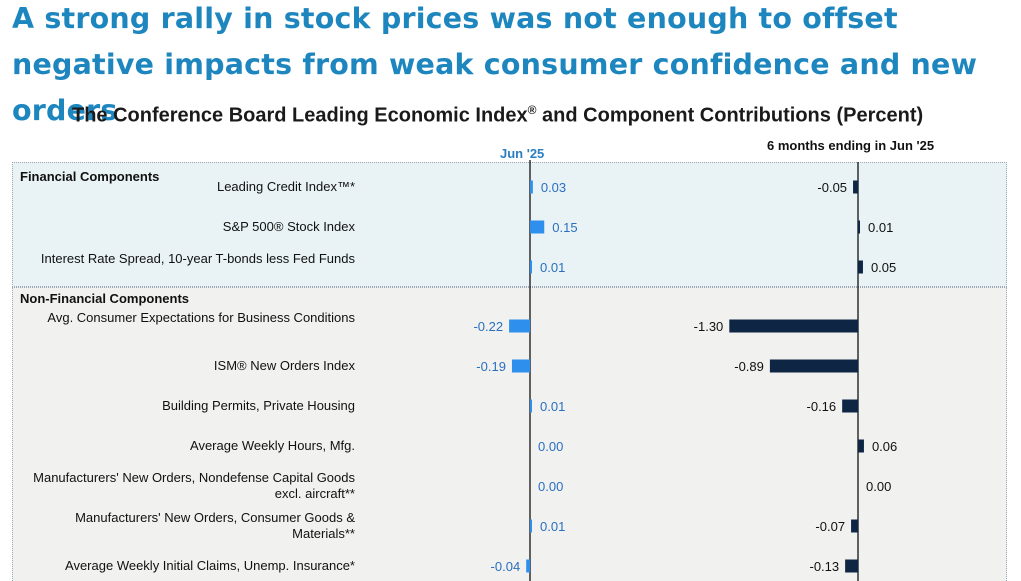 The height and width of the screenshot is (581, 1021). What do you see at coordinates (822, 406) in the screenshot?
I see `data-label: -0.16` at bounding box center [822, 406].